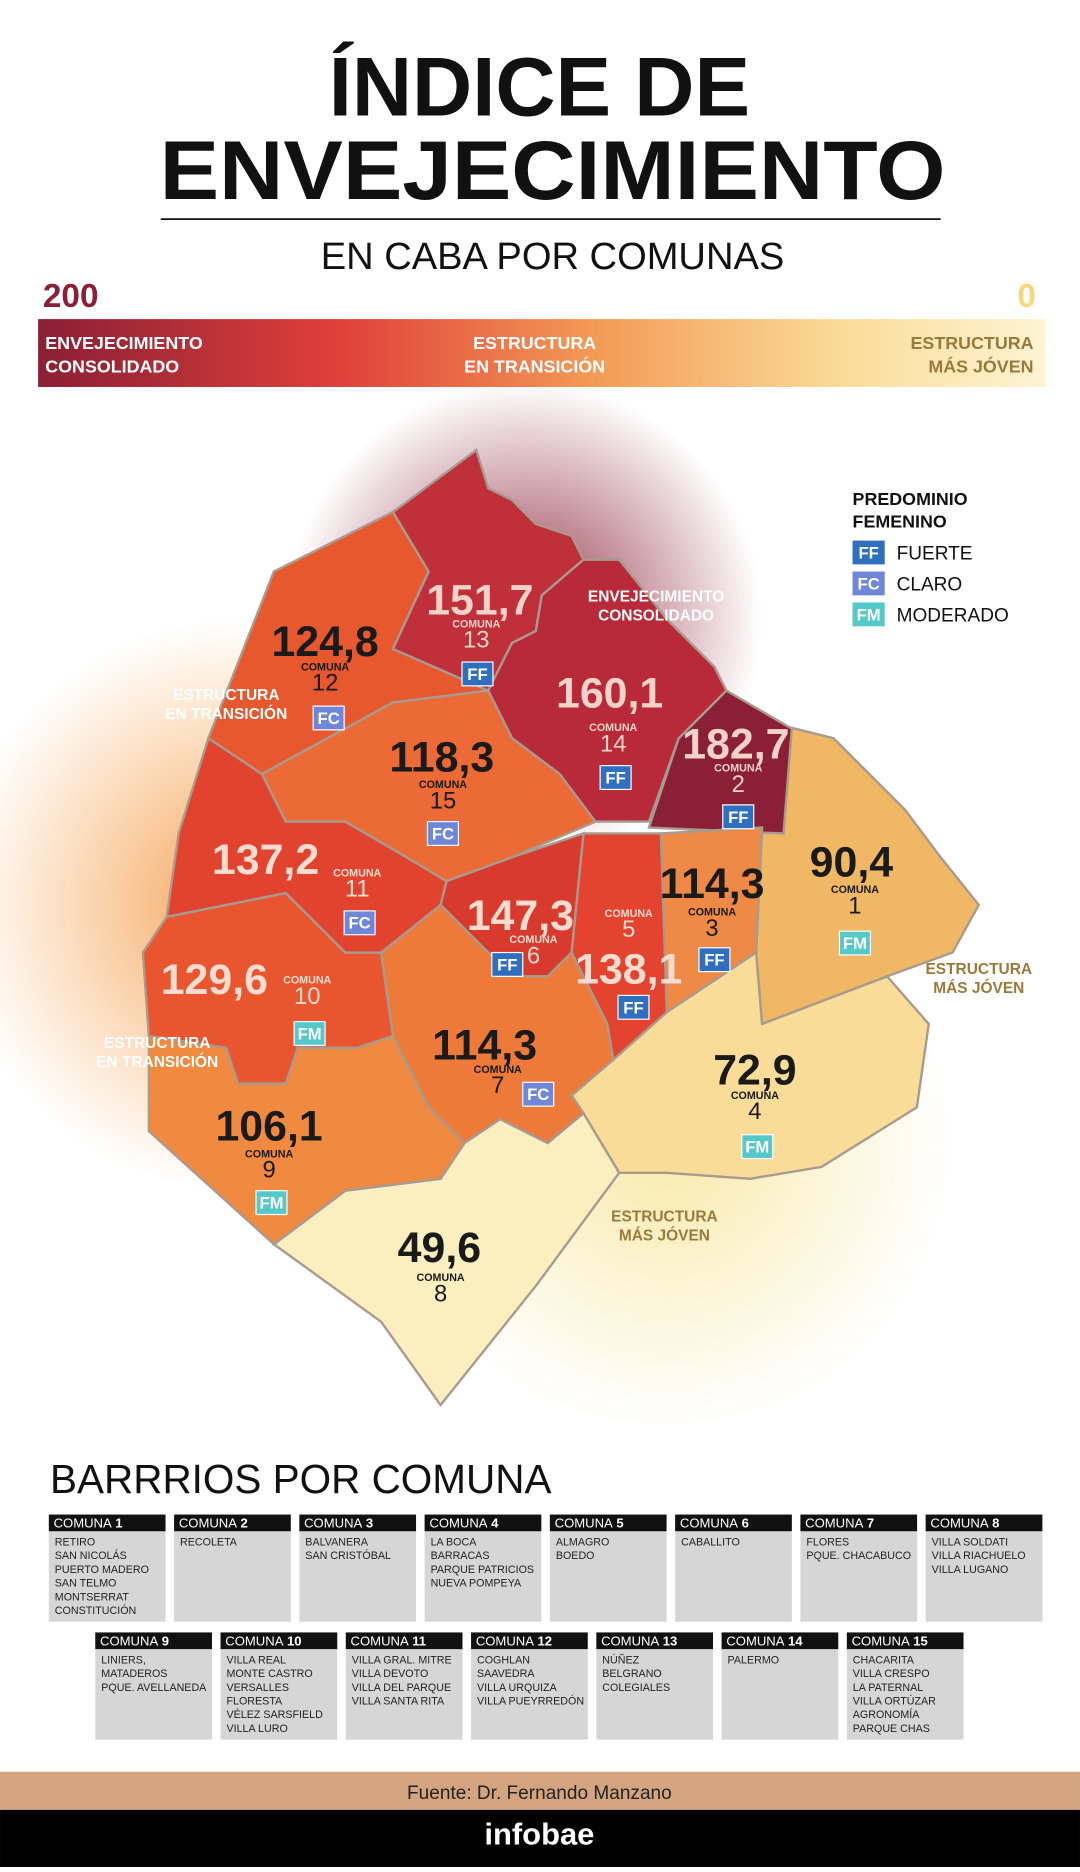 The image size is (1080, 1872). Describe the element at coordinates (534, 366) in the screenshot. I see `scale-label: EN TRANSICIÓN` at that location.